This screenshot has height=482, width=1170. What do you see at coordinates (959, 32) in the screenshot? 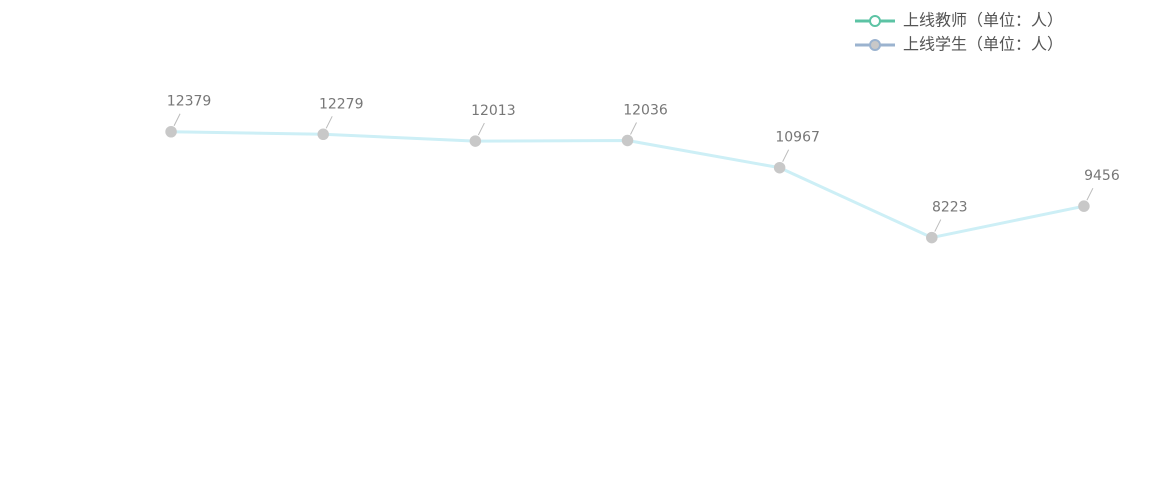
I see `legend: 上线教师（单位：人） 上线学生（单位：人）` at bounding box center [959, 32].